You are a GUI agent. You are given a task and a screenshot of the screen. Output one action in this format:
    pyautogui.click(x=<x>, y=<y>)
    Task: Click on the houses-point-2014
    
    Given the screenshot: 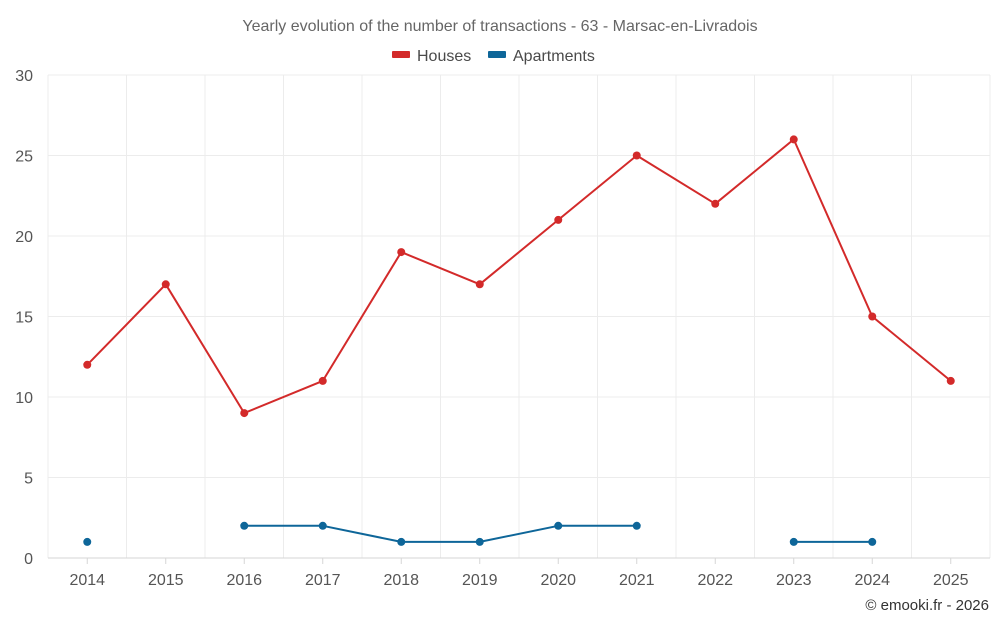 What is the action you would take?
    pyautogui.click(x=87, y=364)
    